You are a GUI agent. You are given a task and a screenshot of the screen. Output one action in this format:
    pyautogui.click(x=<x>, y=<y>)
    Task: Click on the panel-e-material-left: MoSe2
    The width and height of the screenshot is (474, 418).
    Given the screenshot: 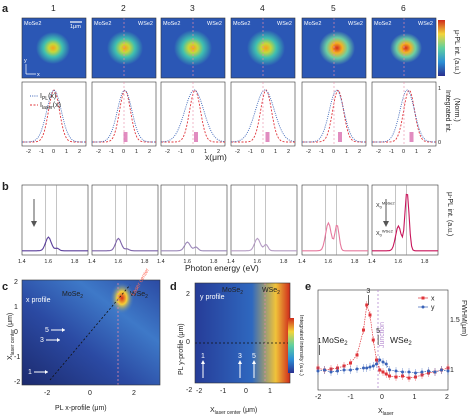 What is the action you would take?
    pyautogui.click(x=335, y=341)
    